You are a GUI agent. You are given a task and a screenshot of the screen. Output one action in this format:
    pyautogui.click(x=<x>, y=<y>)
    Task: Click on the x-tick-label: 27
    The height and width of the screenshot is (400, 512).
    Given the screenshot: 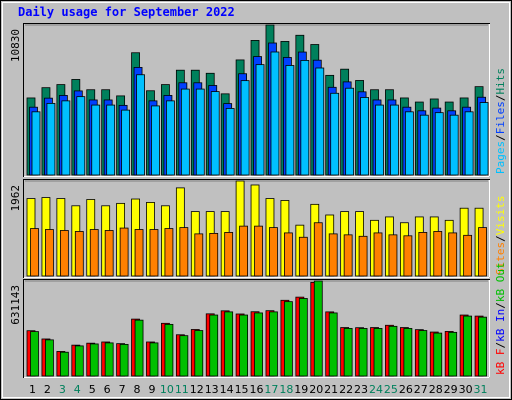 What is the action you would take?
    pyautogui.click(x=421, y=389)
    